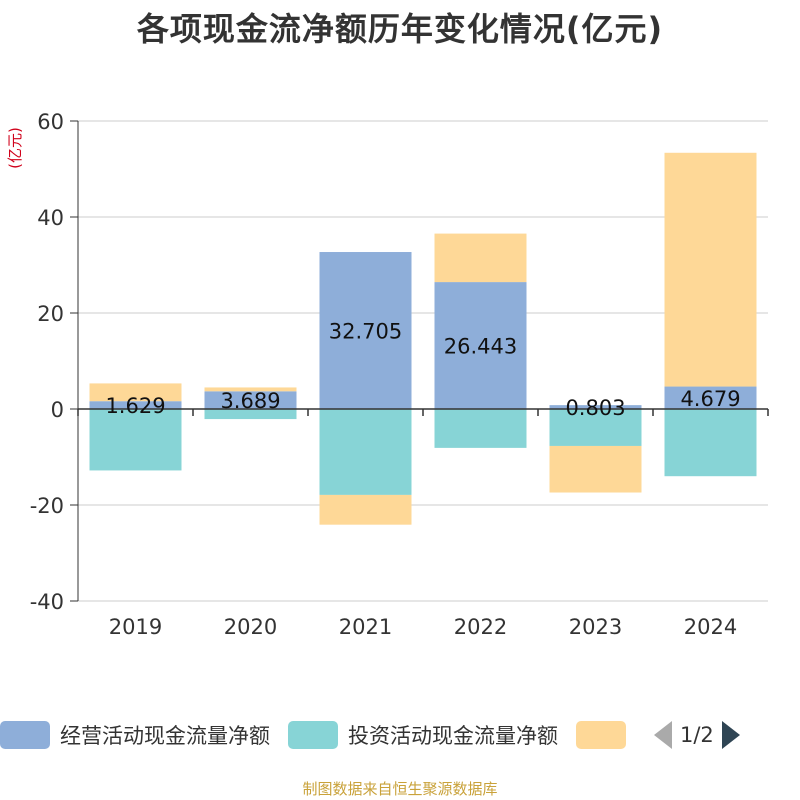  Describe the element at coordinates (663, 735) in the screenshot. I see `legend-prev-page-icon` at that location.